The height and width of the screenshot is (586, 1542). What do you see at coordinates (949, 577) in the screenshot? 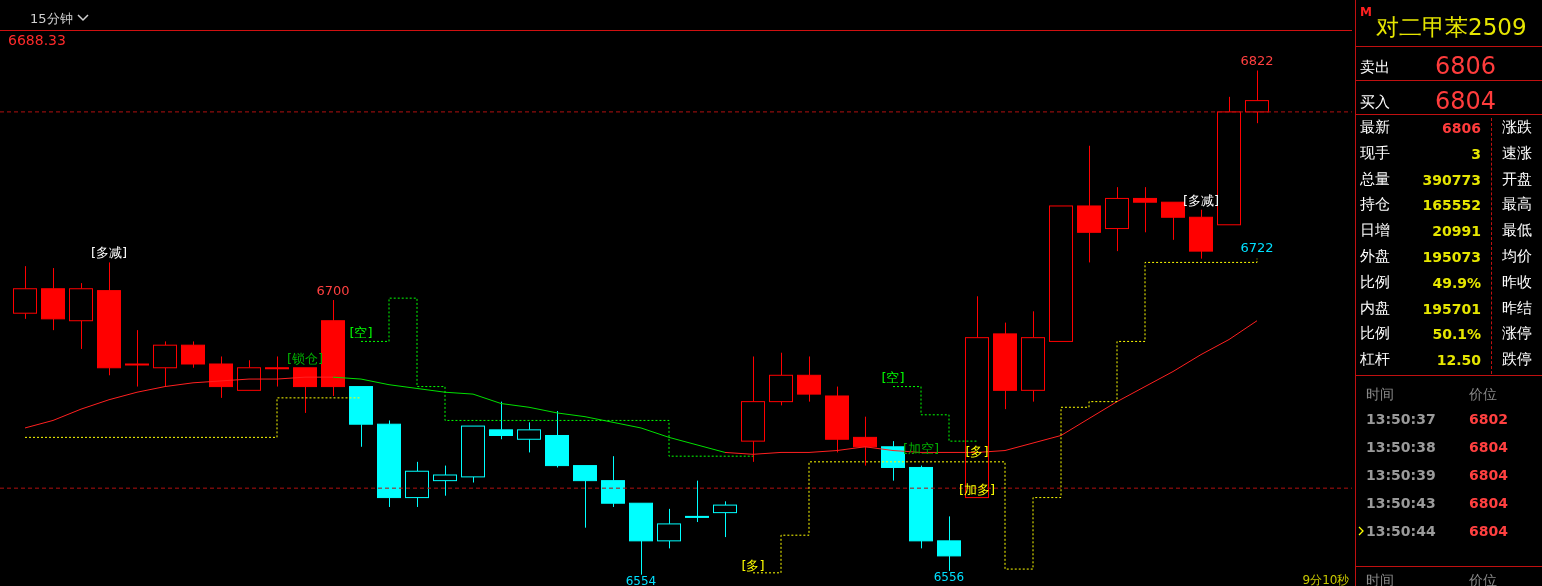
I see `annotation: 6556` at bounding box center [949, 577].